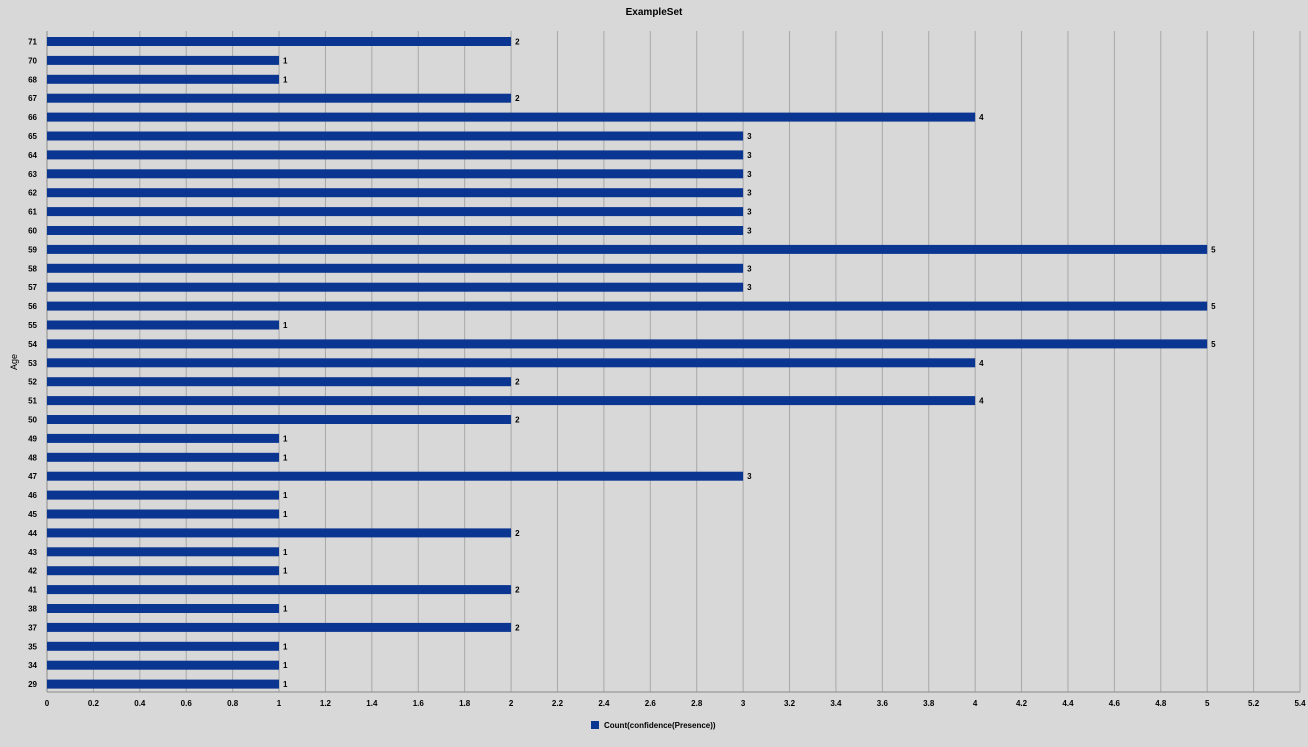  I want to click on y-tick-label: 46, so click(32, 495).